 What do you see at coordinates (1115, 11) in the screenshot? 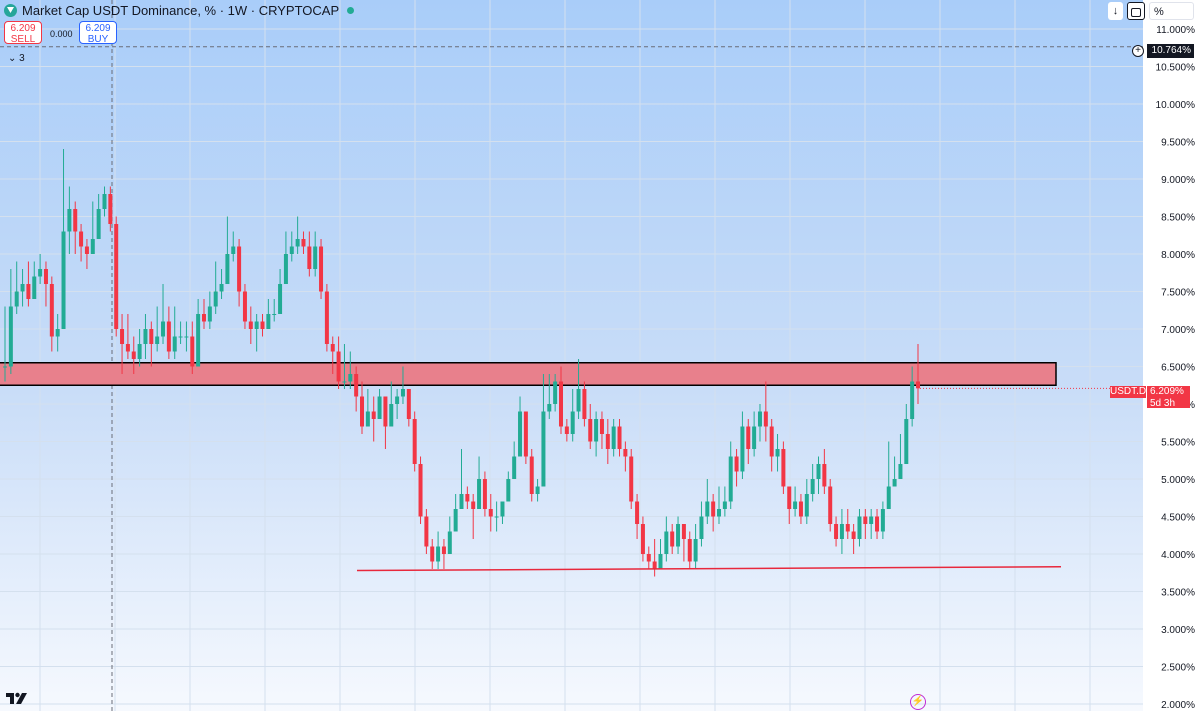
I see `scroll-down-button: ↓` at bounding box center [1115, 11].